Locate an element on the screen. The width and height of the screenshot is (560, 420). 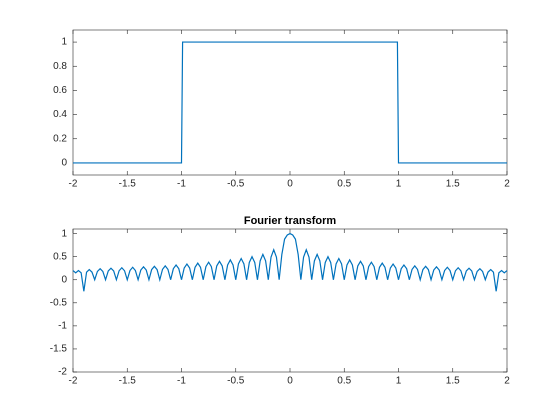
chart-title: Fourier transform is located at coordinates (290, 221).